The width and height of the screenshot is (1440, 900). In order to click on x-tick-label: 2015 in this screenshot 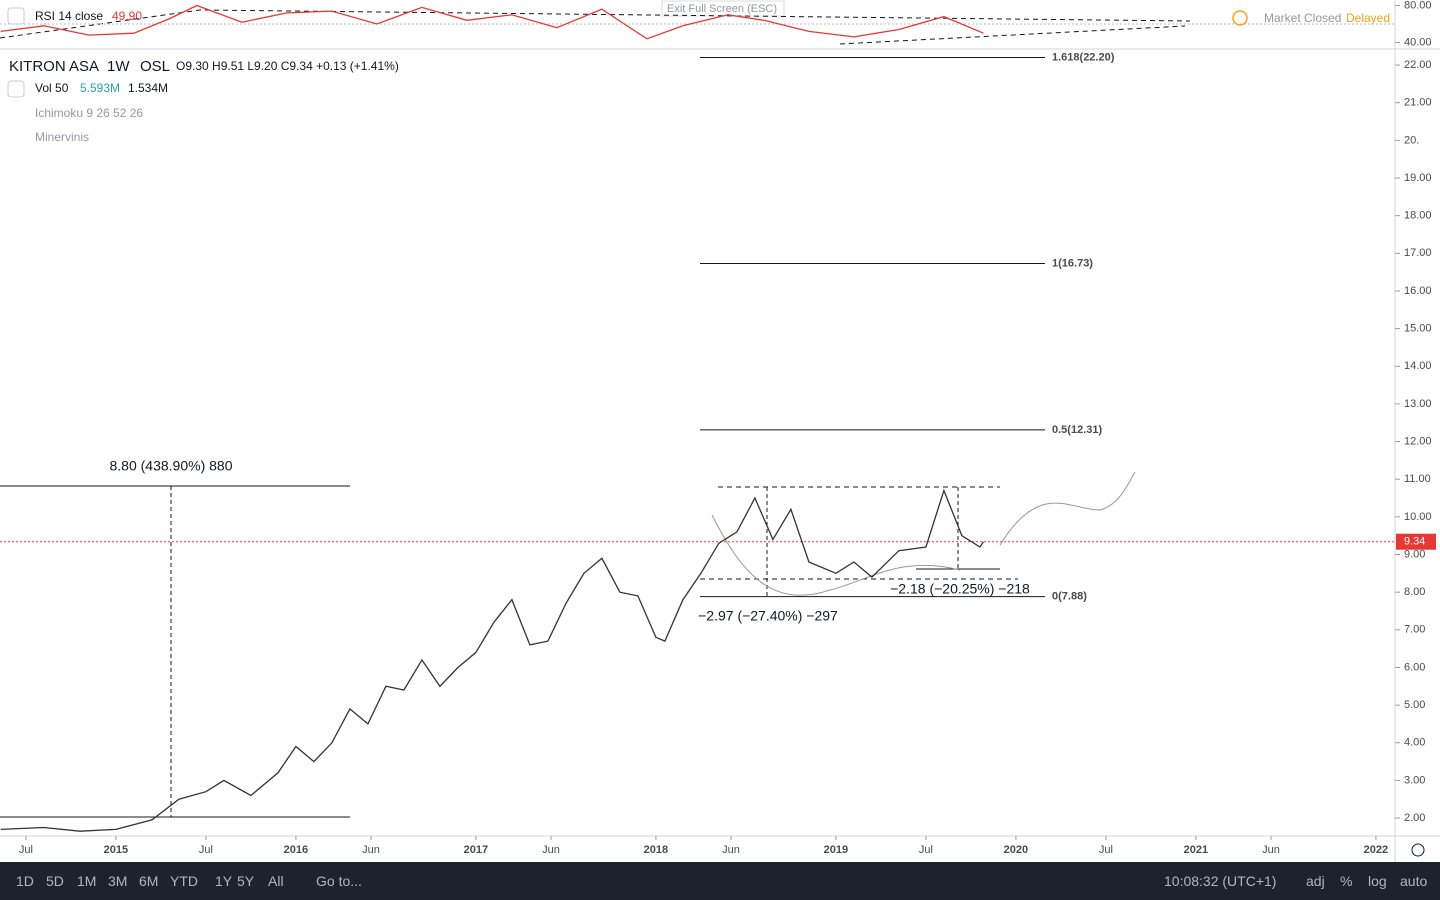, I will do `click(116, 850)`.